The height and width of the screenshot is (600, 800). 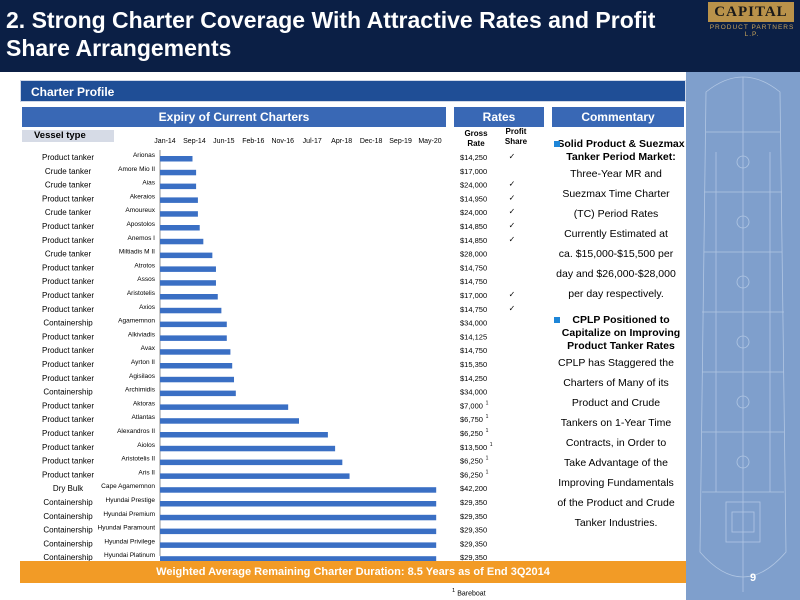 What do you see at coordinates (616, 463) in the screenshot?
I see `commentary-line: Take Advantage of the` at bounding box center [616, 463].